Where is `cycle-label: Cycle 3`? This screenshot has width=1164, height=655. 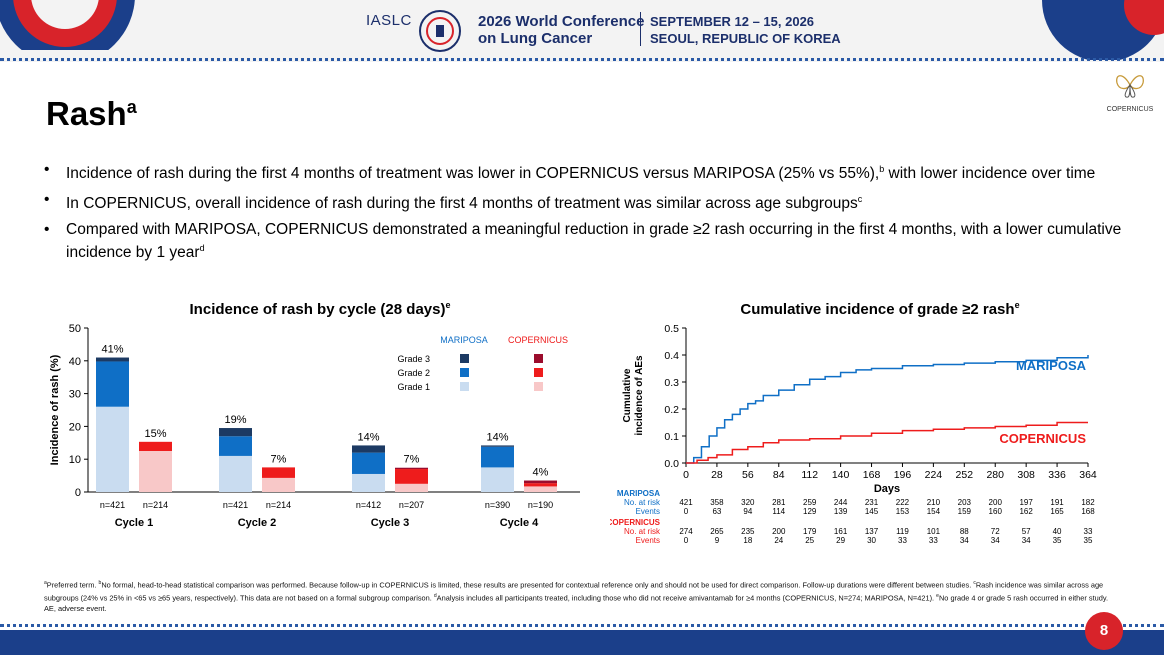 cycle-label: Cycle 3 is located at coordinates (390, 523).